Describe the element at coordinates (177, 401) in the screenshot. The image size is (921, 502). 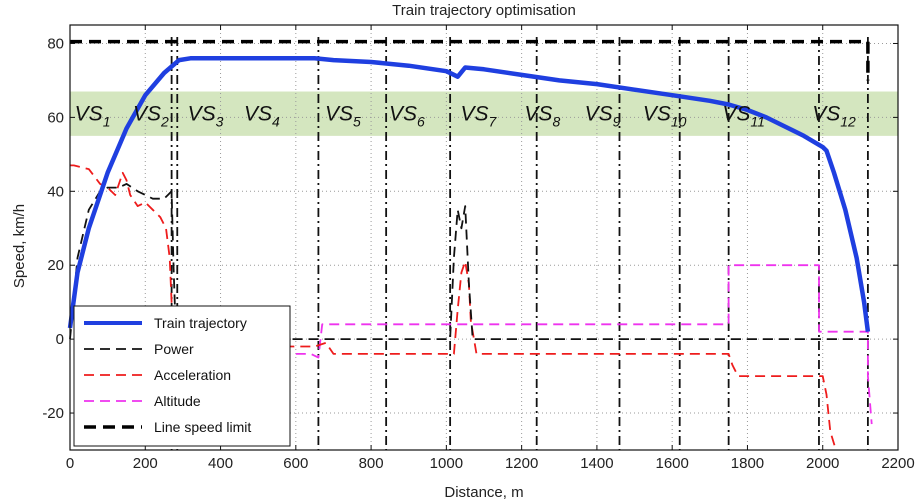
I see `legend-label: Altitude` at that location.